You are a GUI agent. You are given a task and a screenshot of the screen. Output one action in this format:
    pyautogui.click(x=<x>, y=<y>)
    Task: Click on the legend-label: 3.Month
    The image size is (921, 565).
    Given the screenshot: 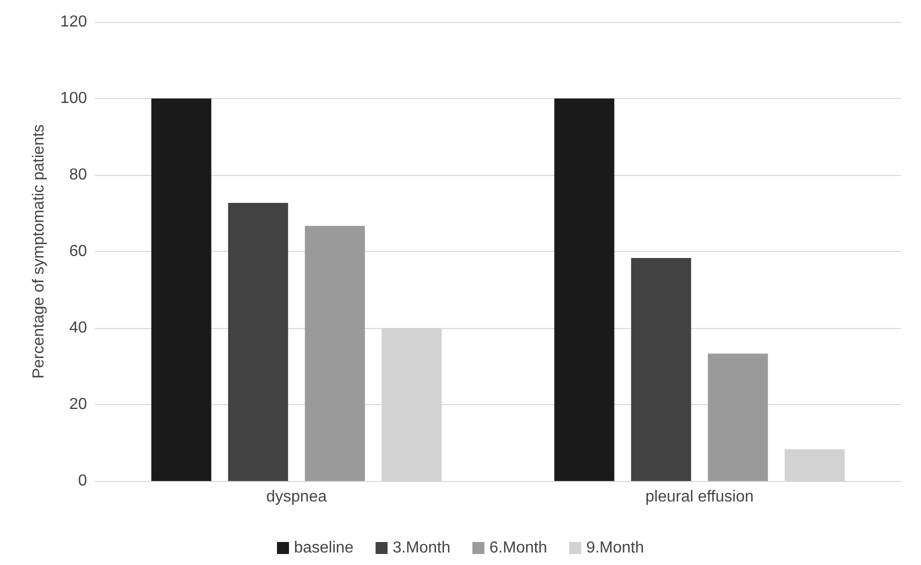 What is the action you would take?
    pyautogui.click(x=421, y=548)
    